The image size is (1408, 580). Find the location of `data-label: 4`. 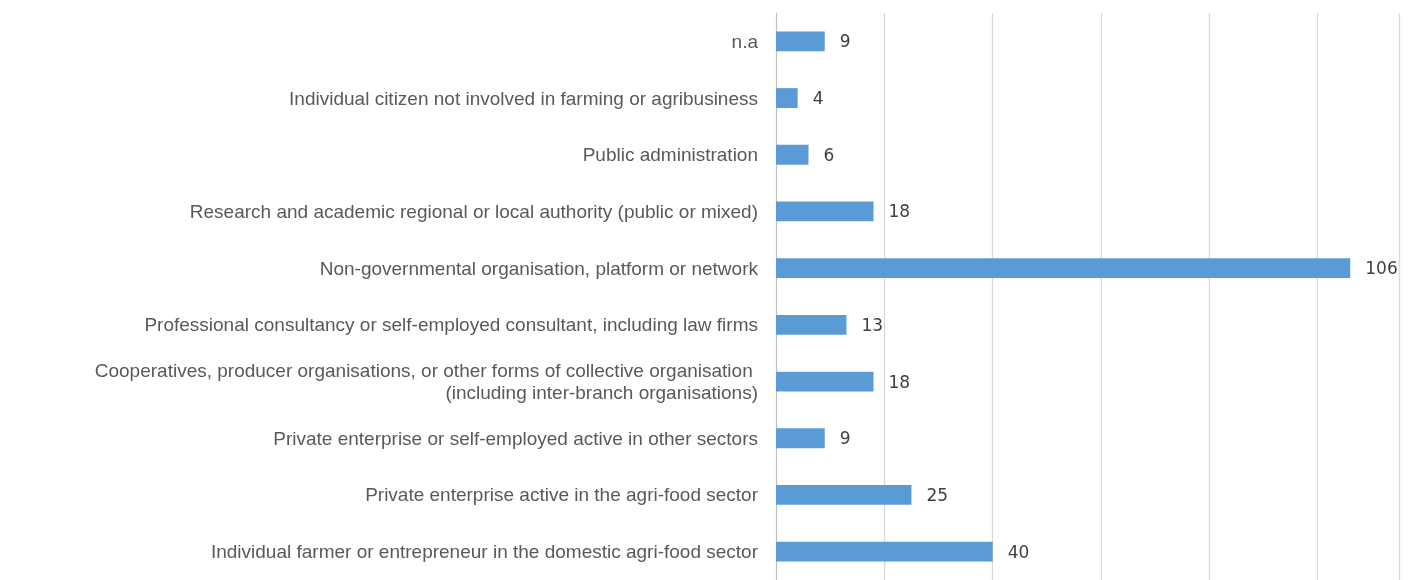

data-label: 4 is located at coordinates (818, 98).